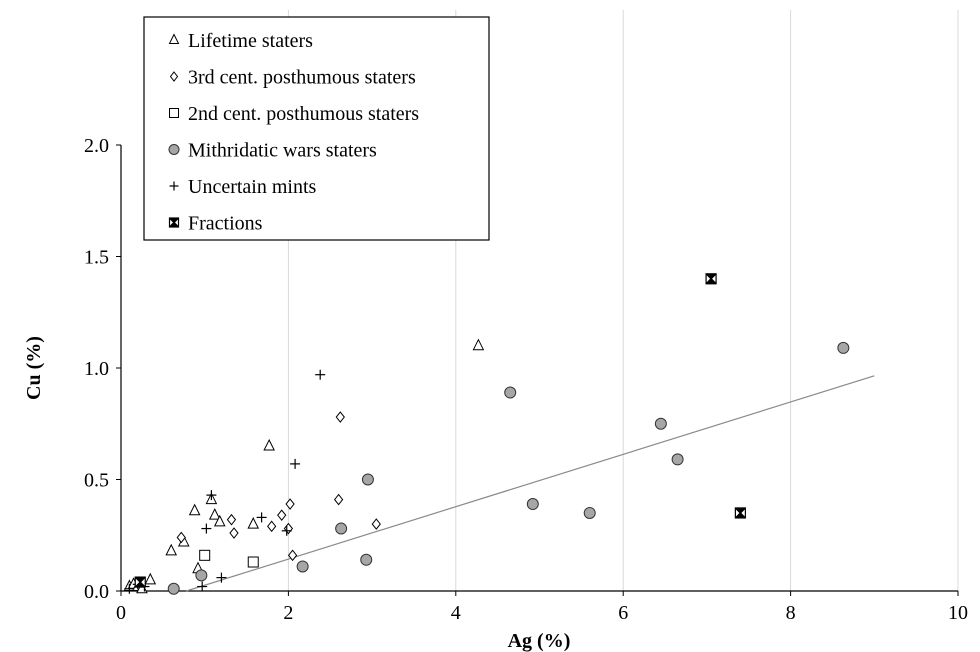 This screenshot has width=980, height=652. I want to click on y-tick-label: 0.5, so click(96, 481).